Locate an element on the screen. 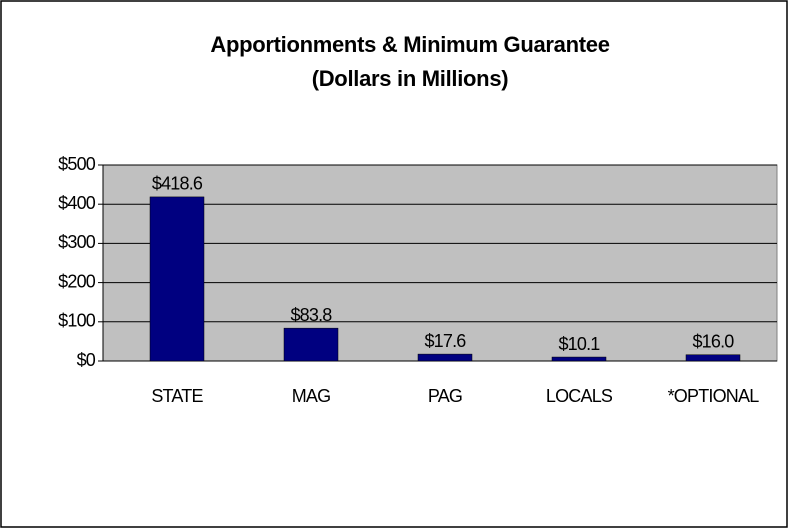  y-tick-label: $200 is located at coordinates (77, 281).